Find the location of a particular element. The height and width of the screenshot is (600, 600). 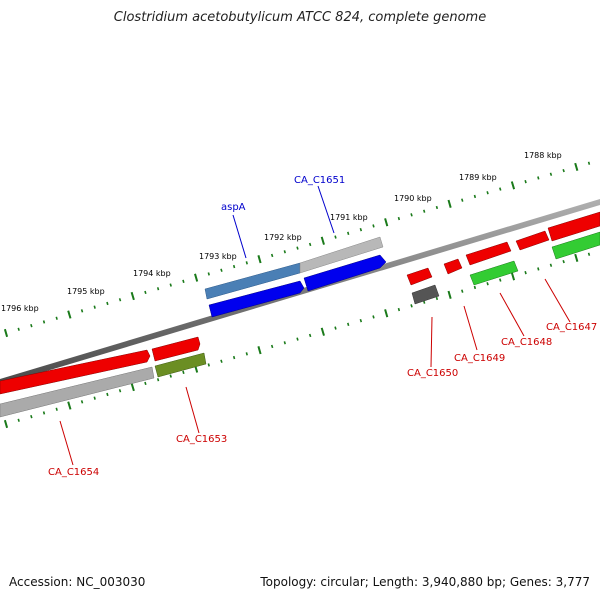

callout-aspA is located at coordinates (239, 236).